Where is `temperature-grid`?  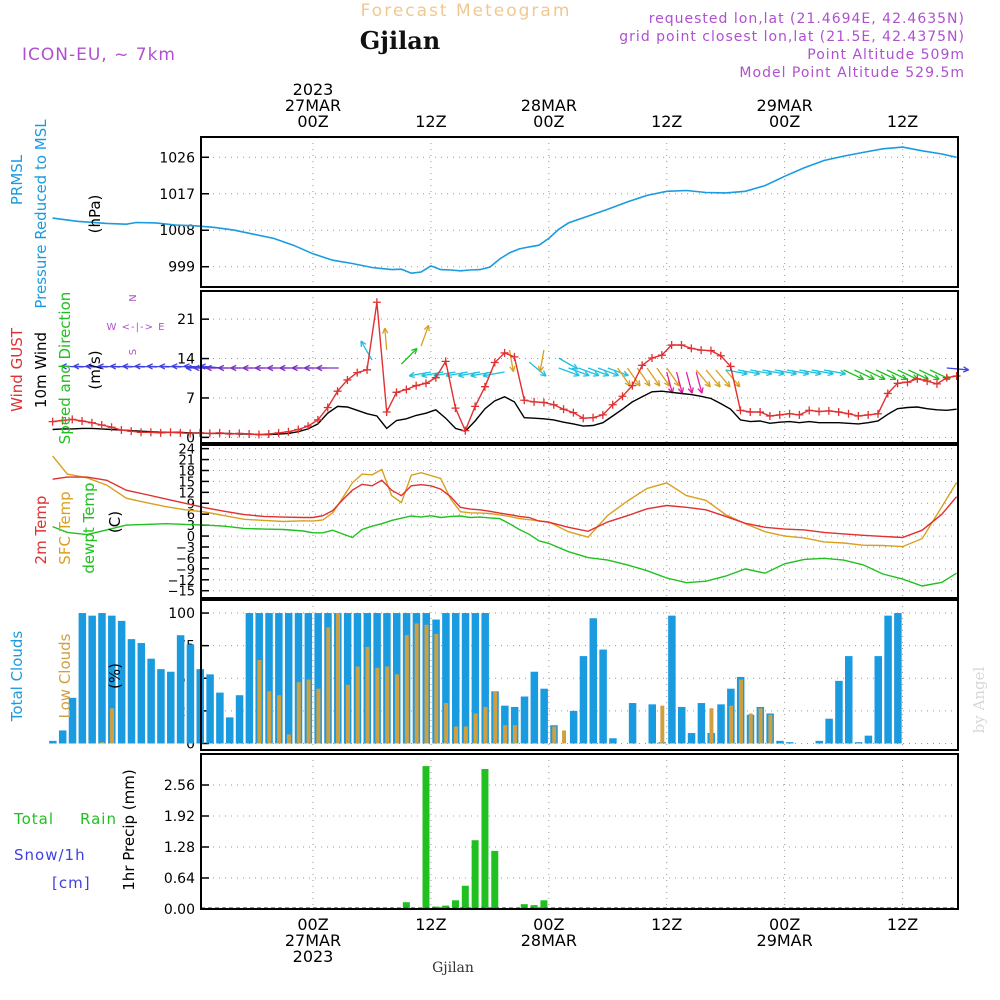
temperature-grid is located at coordinates (579, 521).